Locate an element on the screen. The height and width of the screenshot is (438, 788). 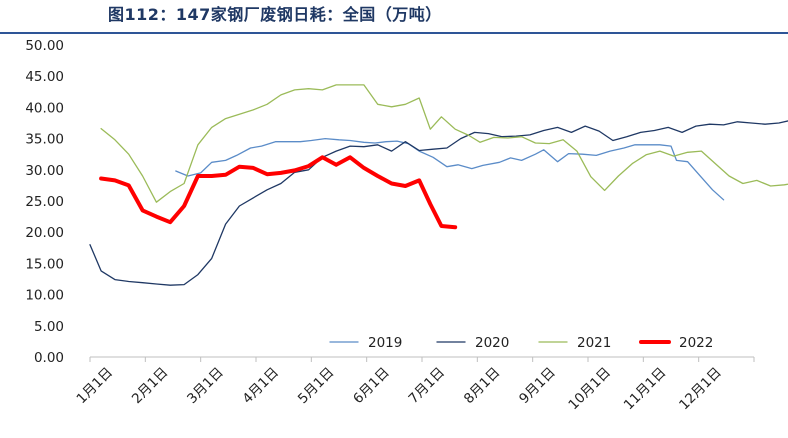
legend-label-2020: 2020 is located at coordinates (492, 343).